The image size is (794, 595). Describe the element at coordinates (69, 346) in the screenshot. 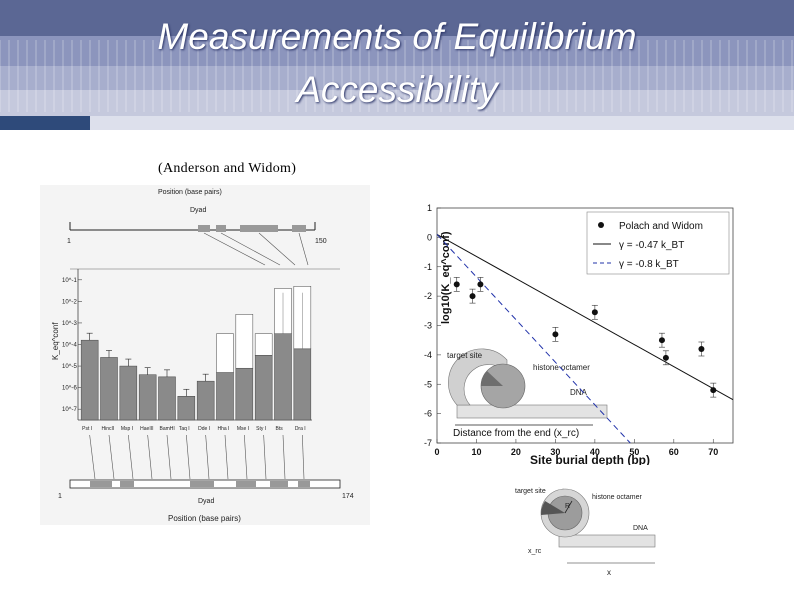

I see `left-y-tick-label: 10^-4` at that location.